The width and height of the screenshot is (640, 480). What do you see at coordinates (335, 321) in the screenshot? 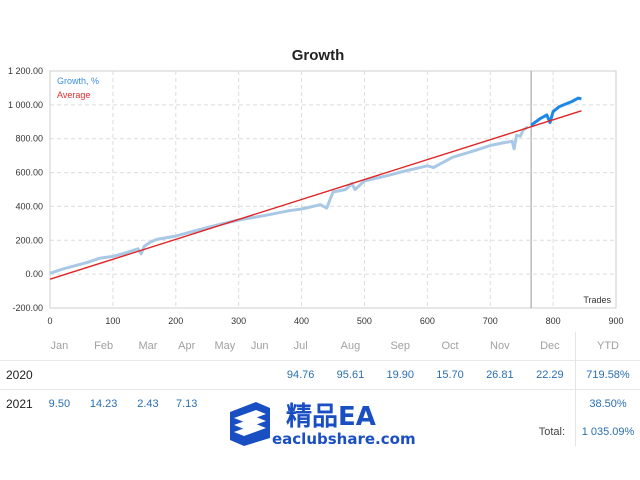
I see `x-axis-ticks: 0 100 200 300 400 500 600 700 800 900` at bounding box center [335, 321].